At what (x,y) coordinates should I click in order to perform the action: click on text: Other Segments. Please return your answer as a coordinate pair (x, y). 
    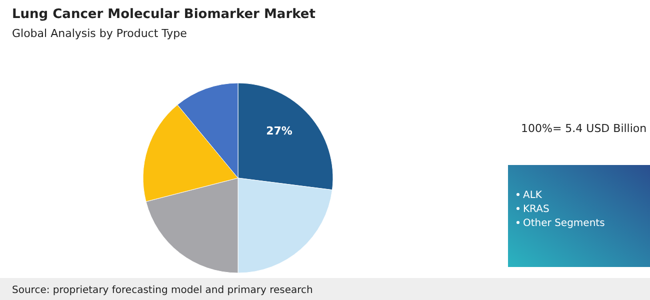
    Looking at the image, I should click on (564, 223).